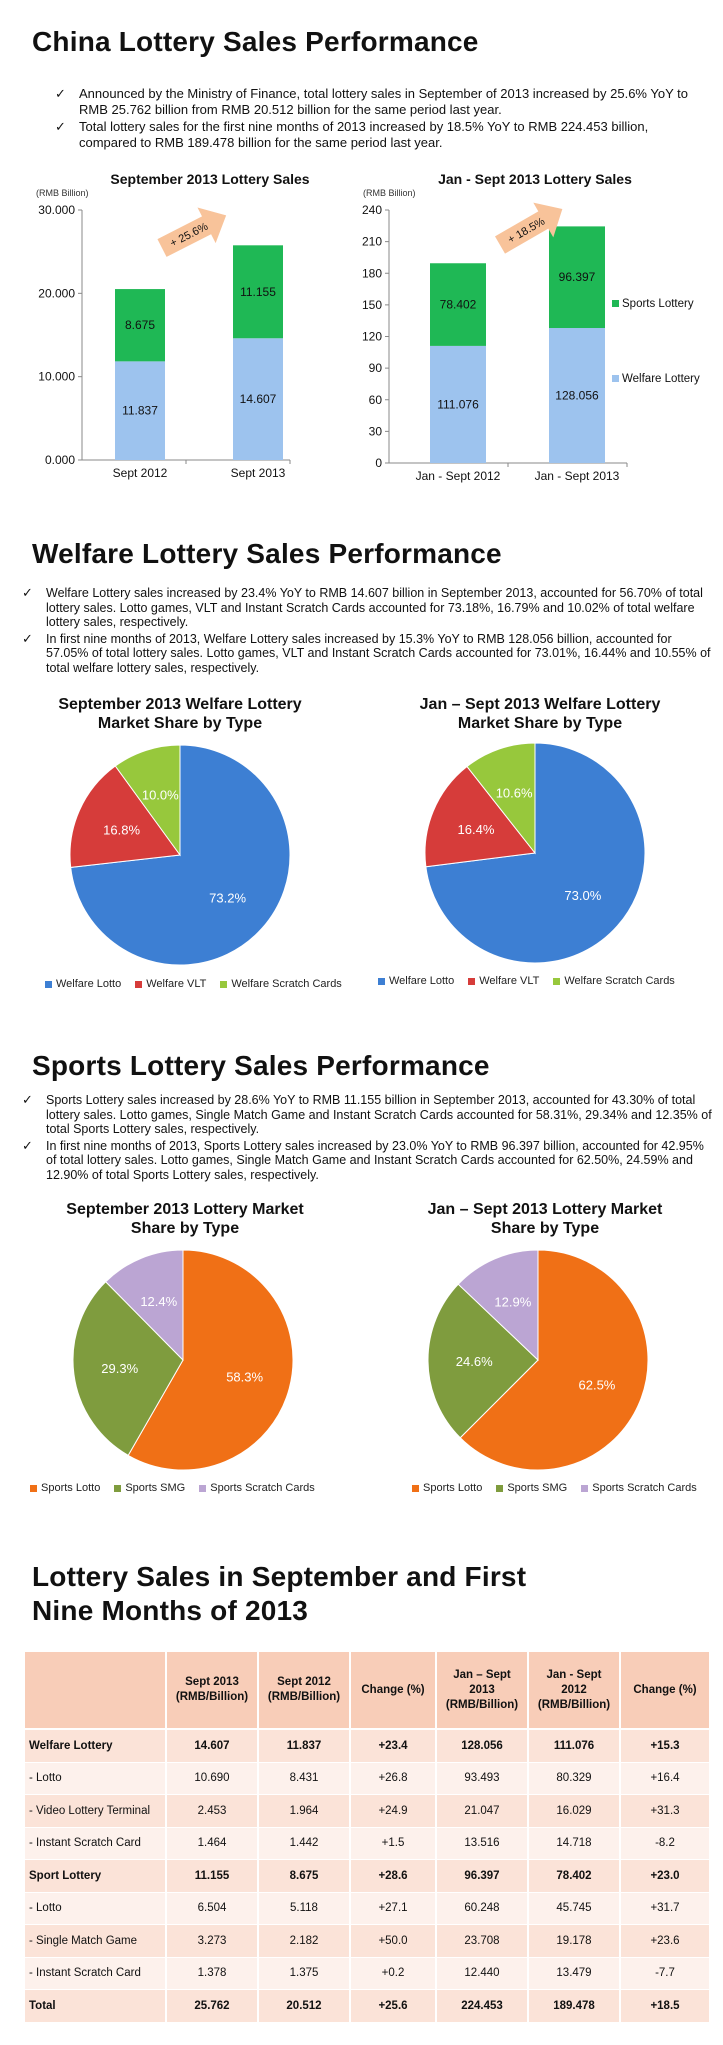 The width and height of the screenshot is (723, 2045). What do you see at coordinates (305, 1778) in the screenshot?
I see `table-cell: 8.431` at bounding box center [305, 1778].